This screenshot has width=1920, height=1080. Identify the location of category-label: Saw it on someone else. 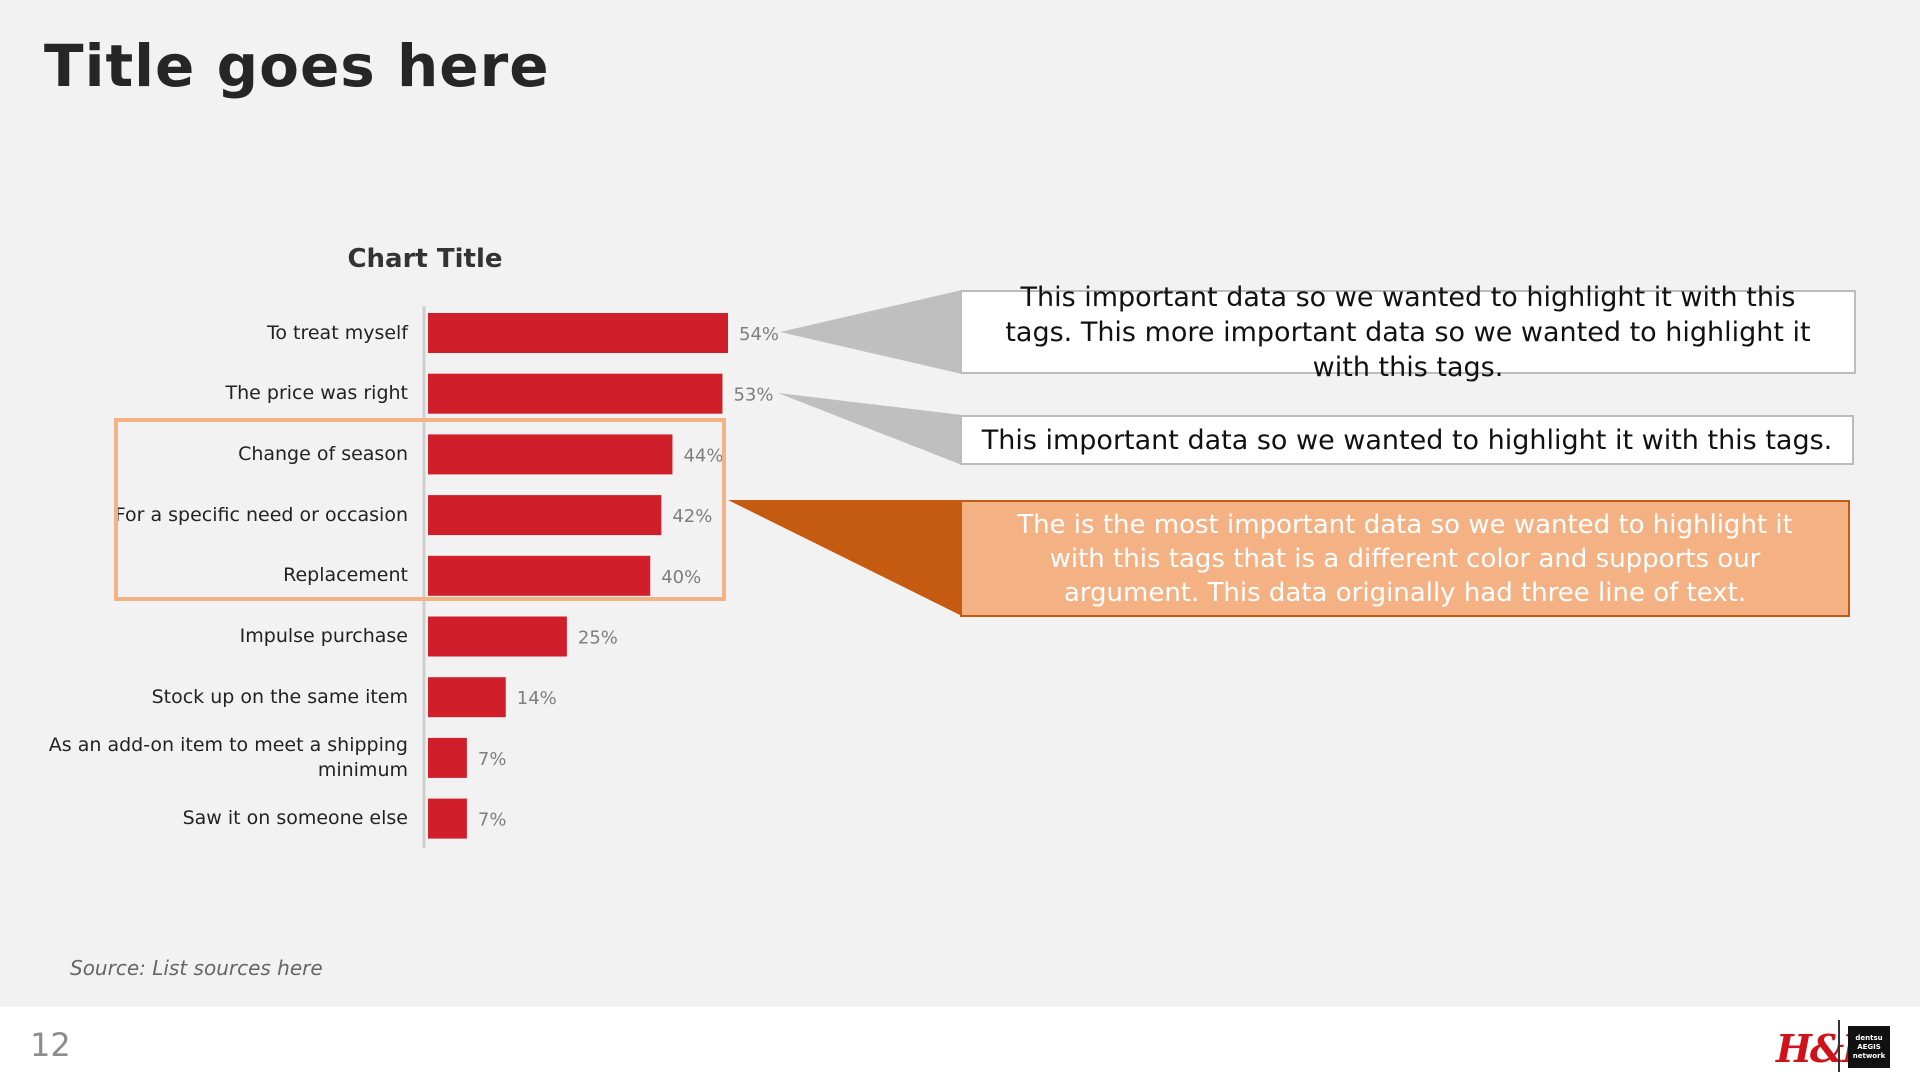
(295, 818).